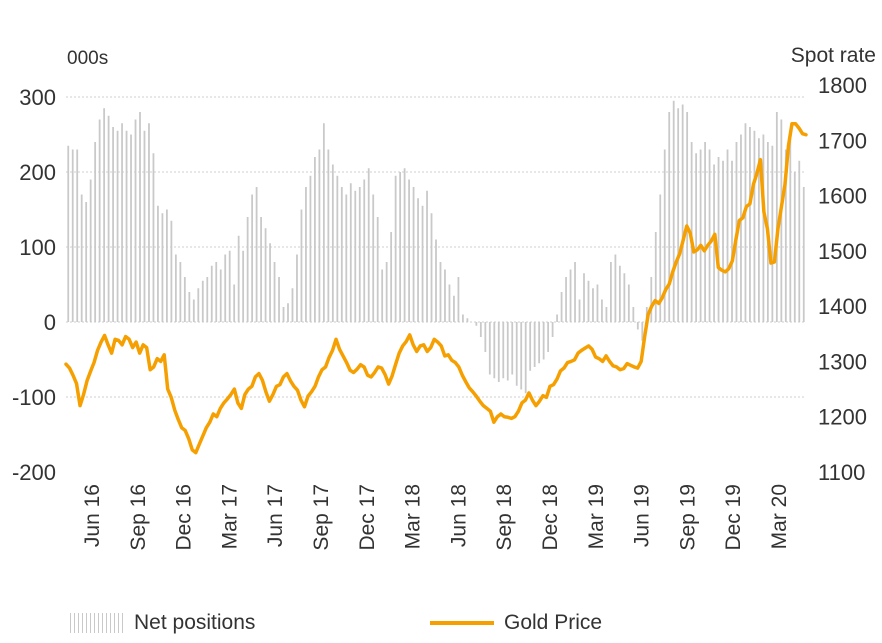 The image size is (882, 643). I want to click on right-tick-label: 1200, so click(842, 417).